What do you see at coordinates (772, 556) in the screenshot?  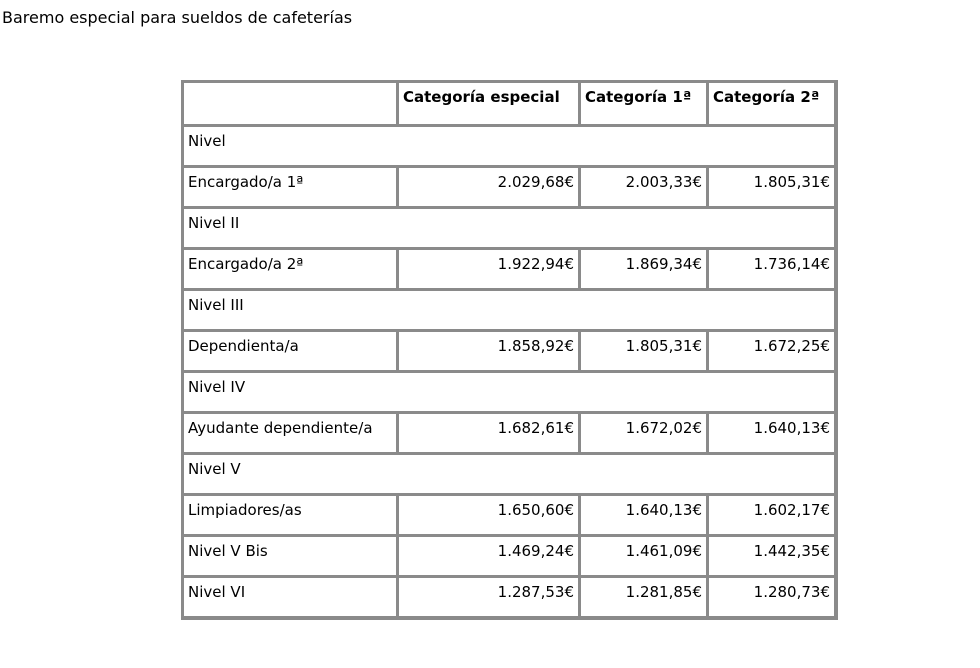 I see `salary-value: 1.442,35€` at bounding box center [772, 556].